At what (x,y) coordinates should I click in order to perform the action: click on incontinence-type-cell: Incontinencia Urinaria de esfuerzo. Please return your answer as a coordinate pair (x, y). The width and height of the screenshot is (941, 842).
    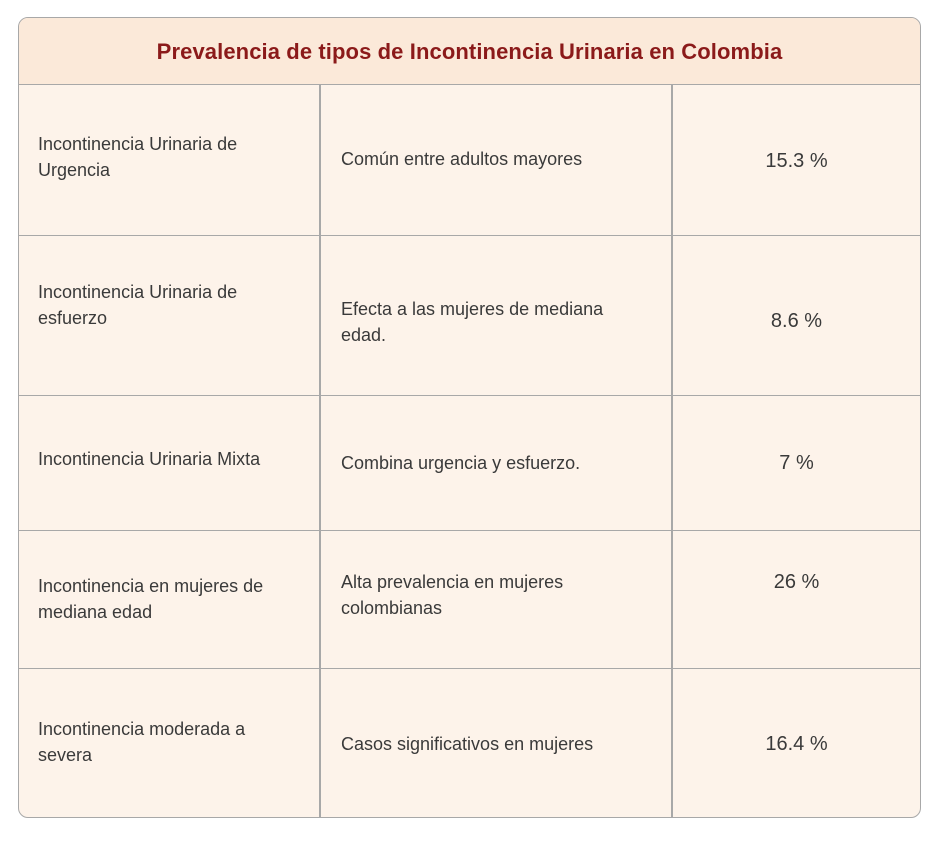
    Looking at the image, I should click on (170, 315).